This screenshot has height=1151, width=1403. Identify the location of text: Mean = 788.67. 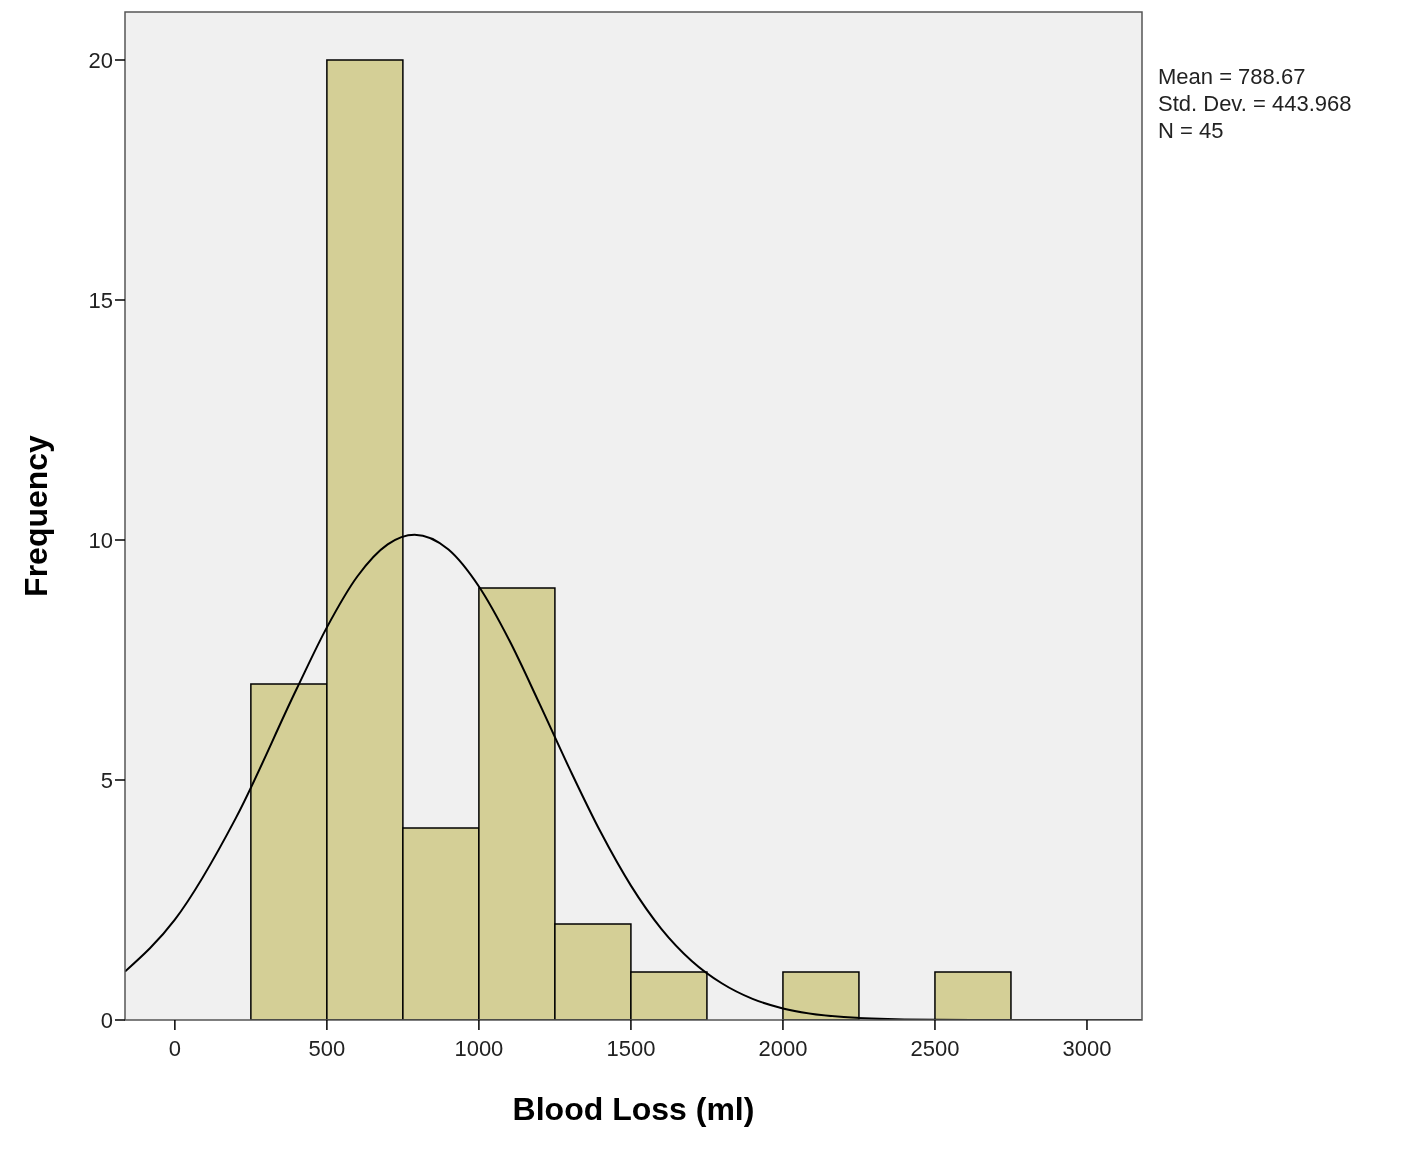
(1232, 76).